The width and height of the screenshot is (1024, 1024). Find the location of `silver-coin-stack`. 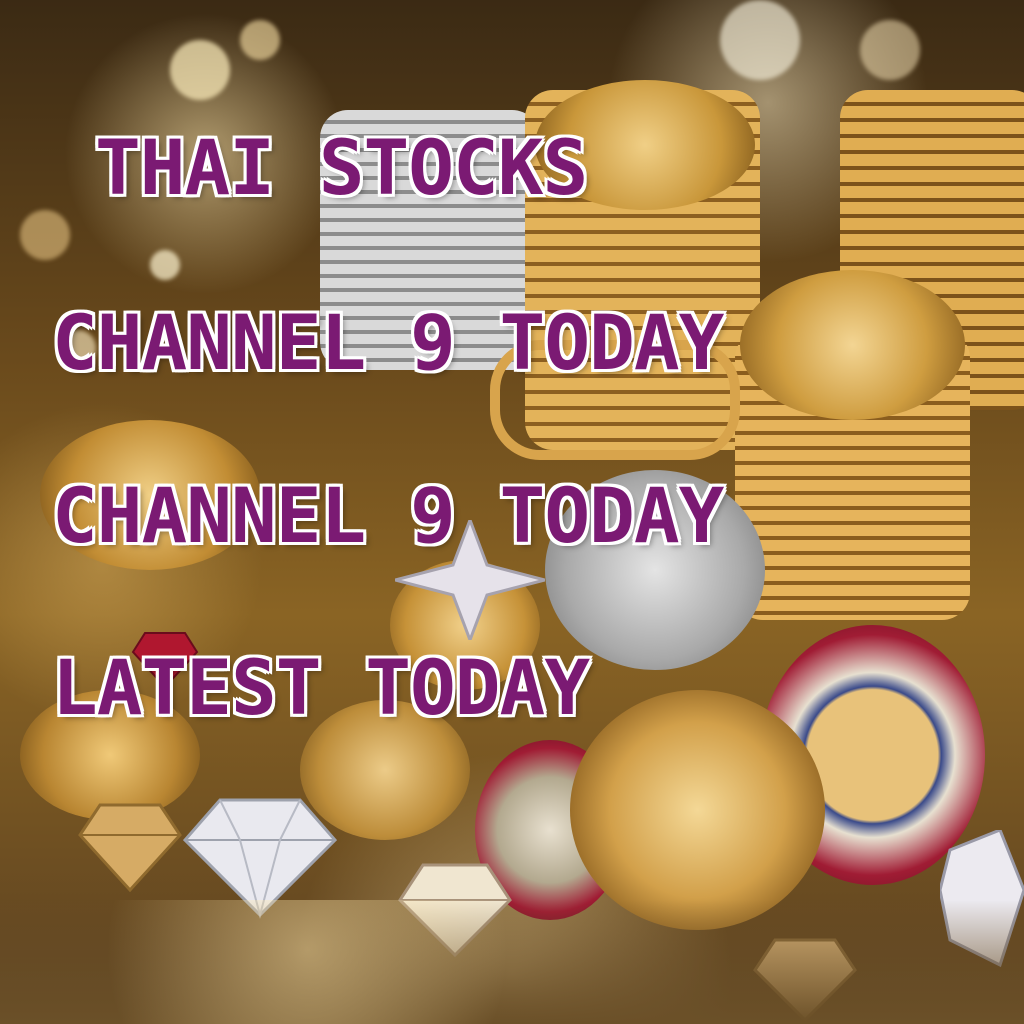

silver-coin-stack is located at coordinates (430, 240).